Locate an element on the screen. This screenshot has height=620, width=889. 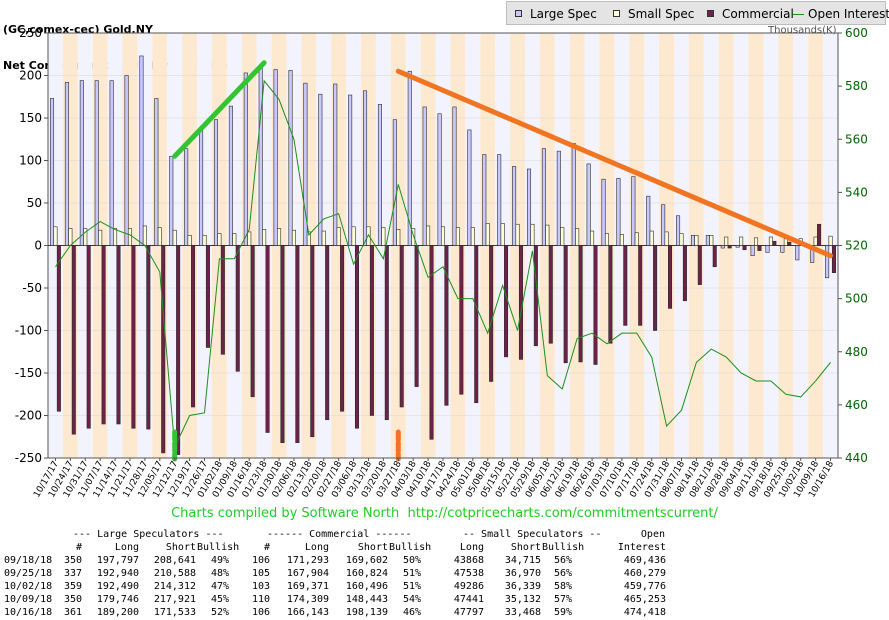
cell-small-long: 47441 is located at coordinates (468, 599).